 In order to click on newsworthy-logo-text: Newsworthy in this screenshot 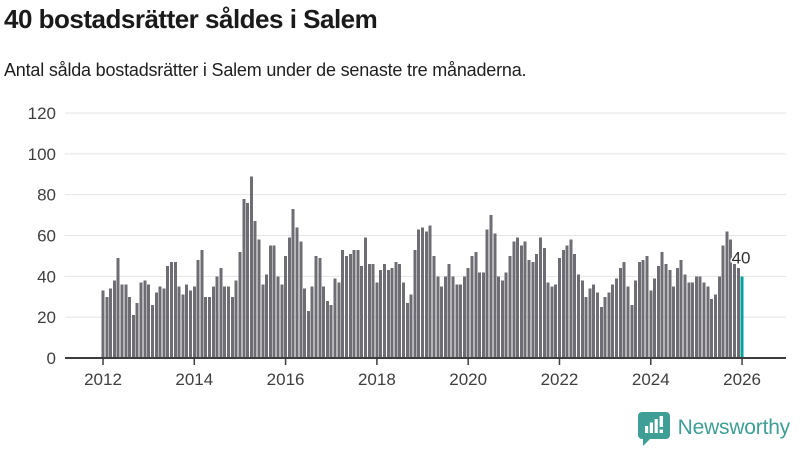, I will do `click(734, 427)`.